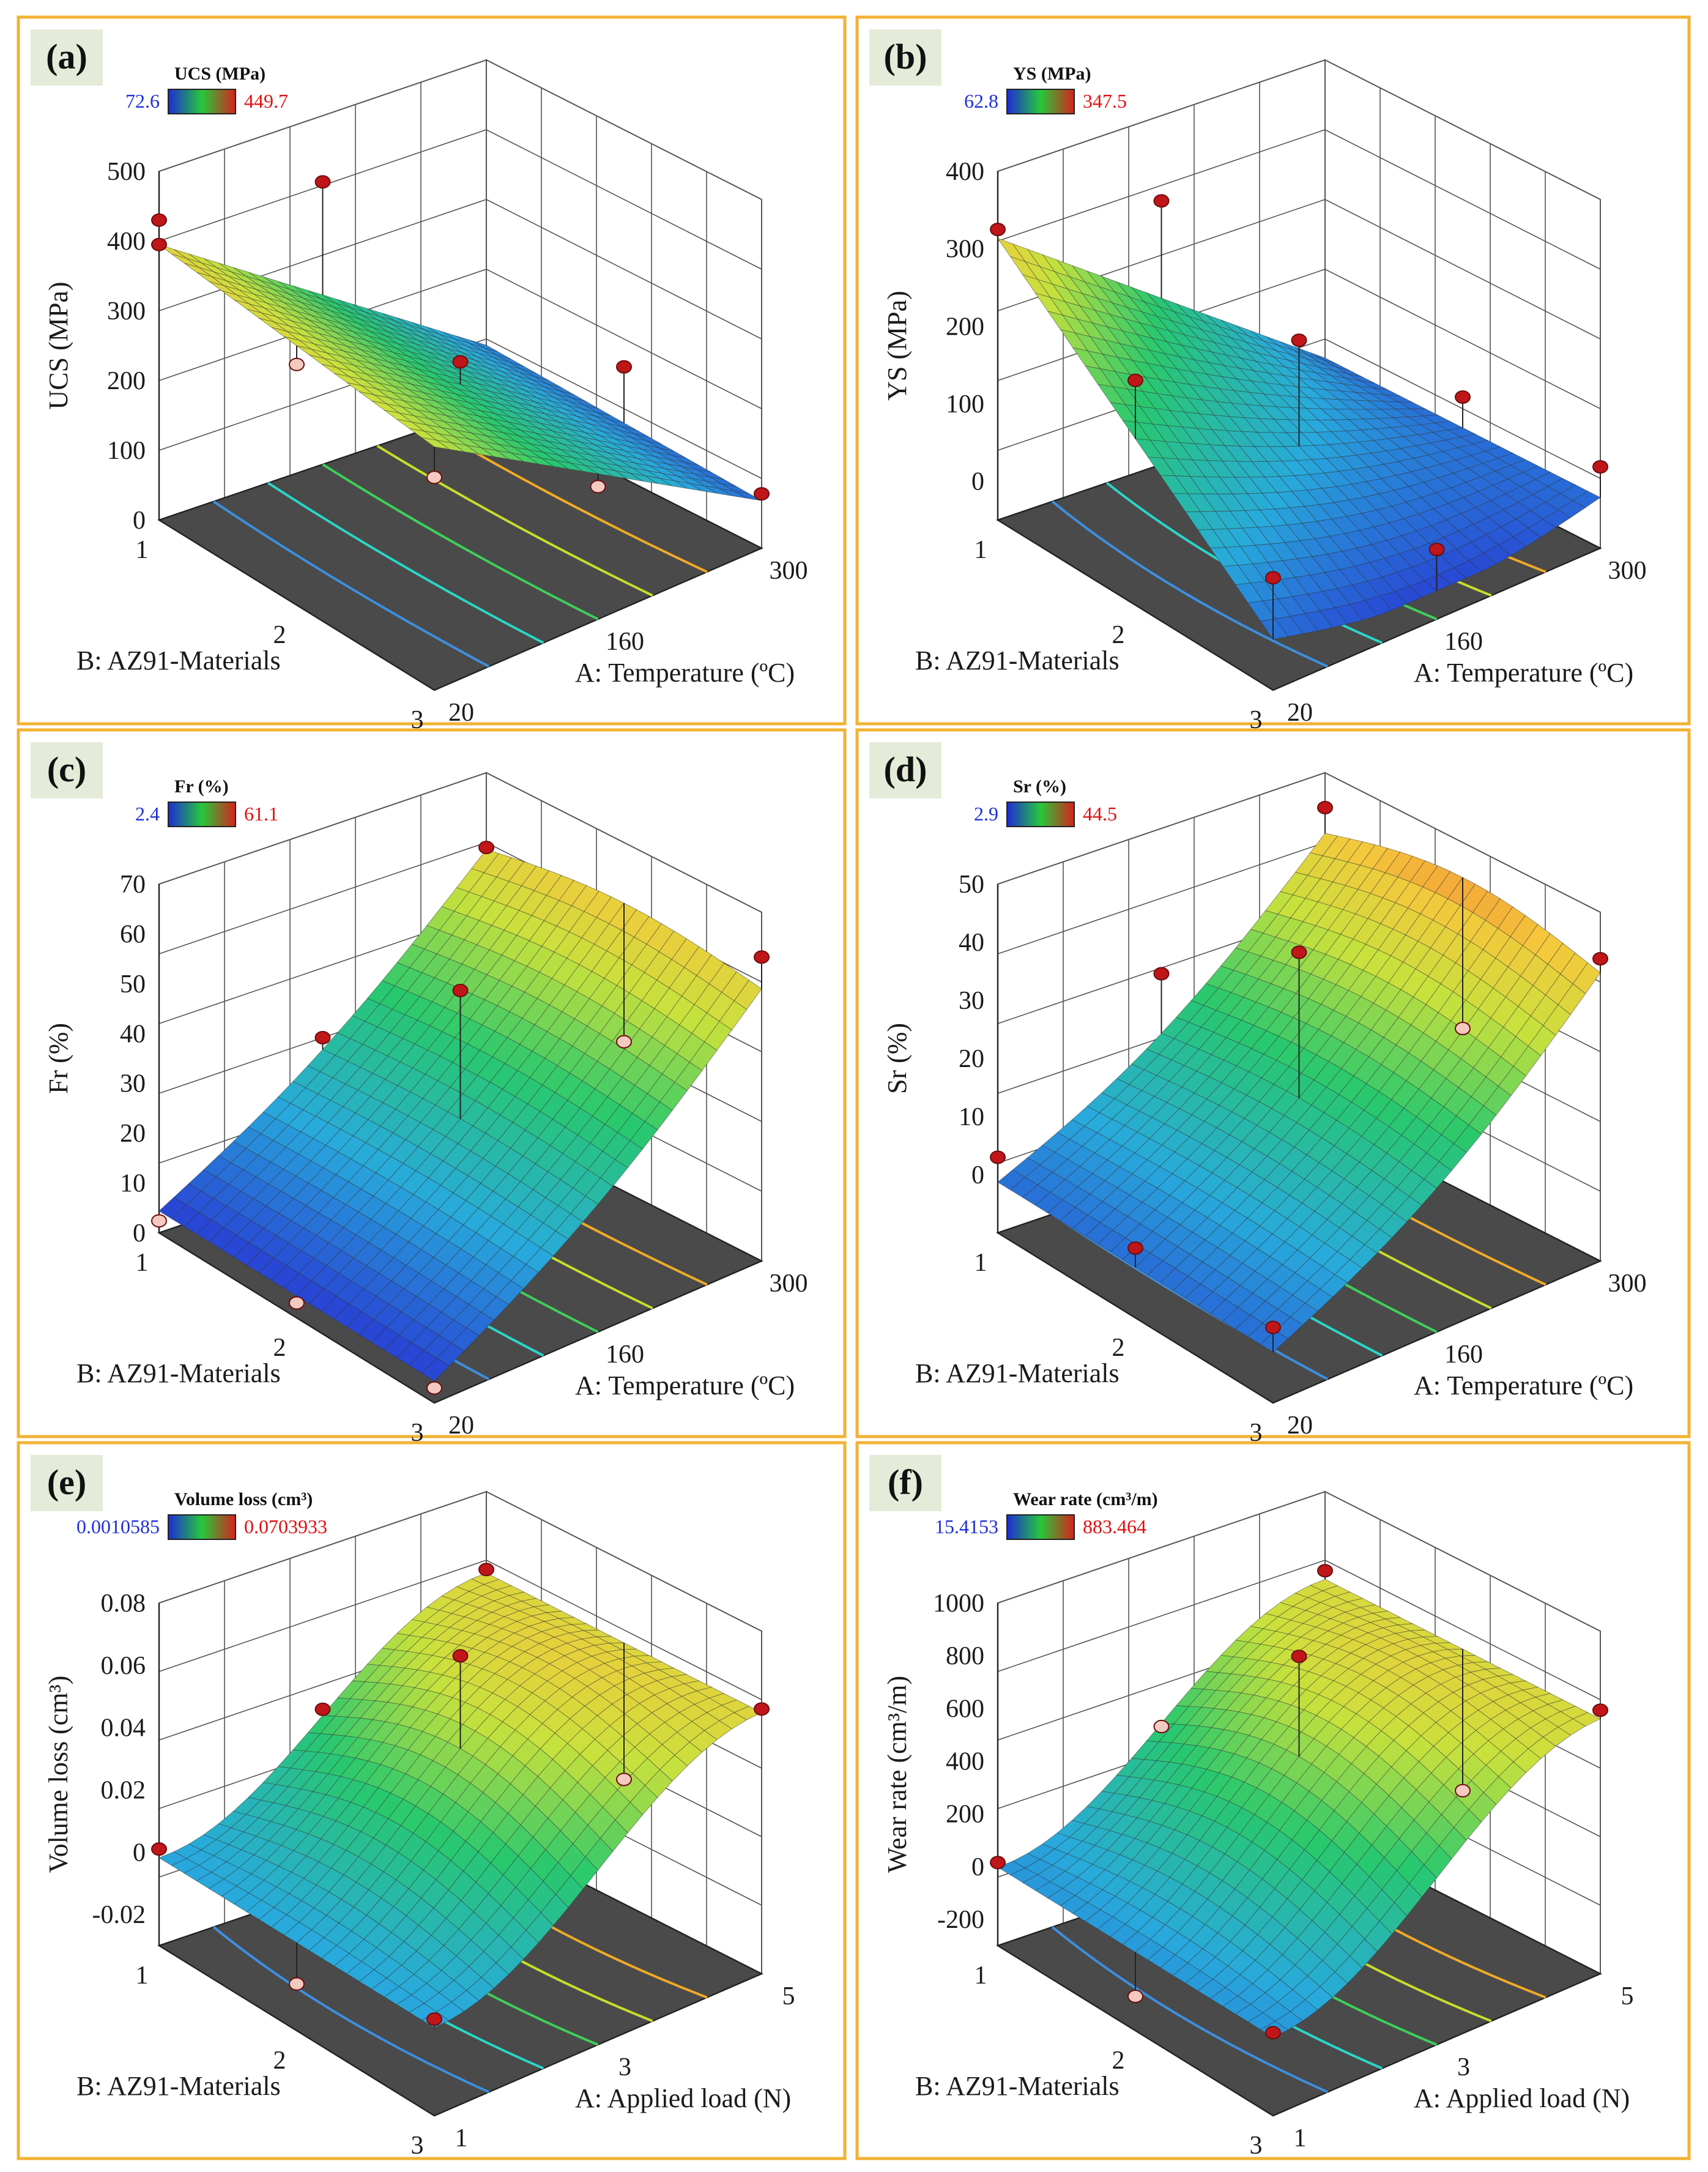  What do you see at coordinates (971, 1059) in the screenshot?
I see `z-tick-label: 20` at bounding box center [971, 1059].